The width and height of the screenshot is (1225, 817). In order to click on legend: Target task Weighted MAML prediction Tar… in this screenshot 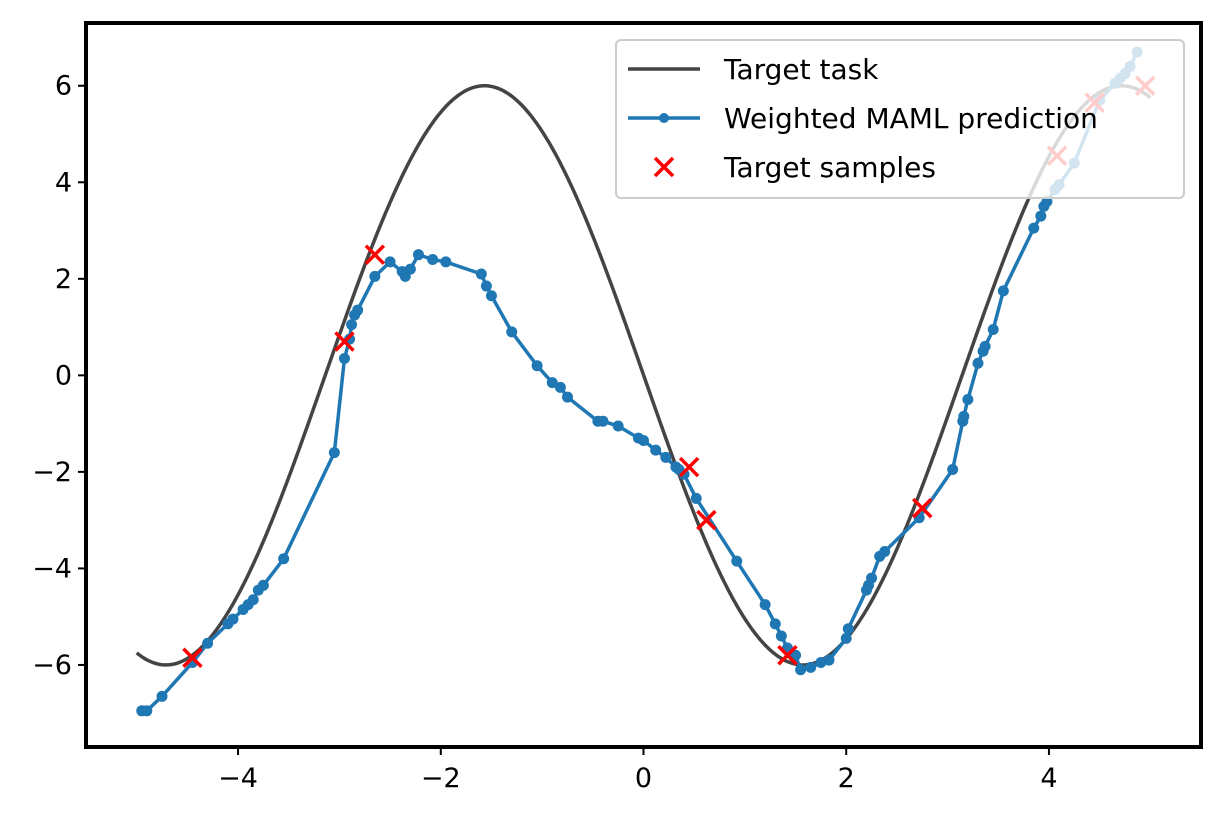, I will do `click(900, 119)`.